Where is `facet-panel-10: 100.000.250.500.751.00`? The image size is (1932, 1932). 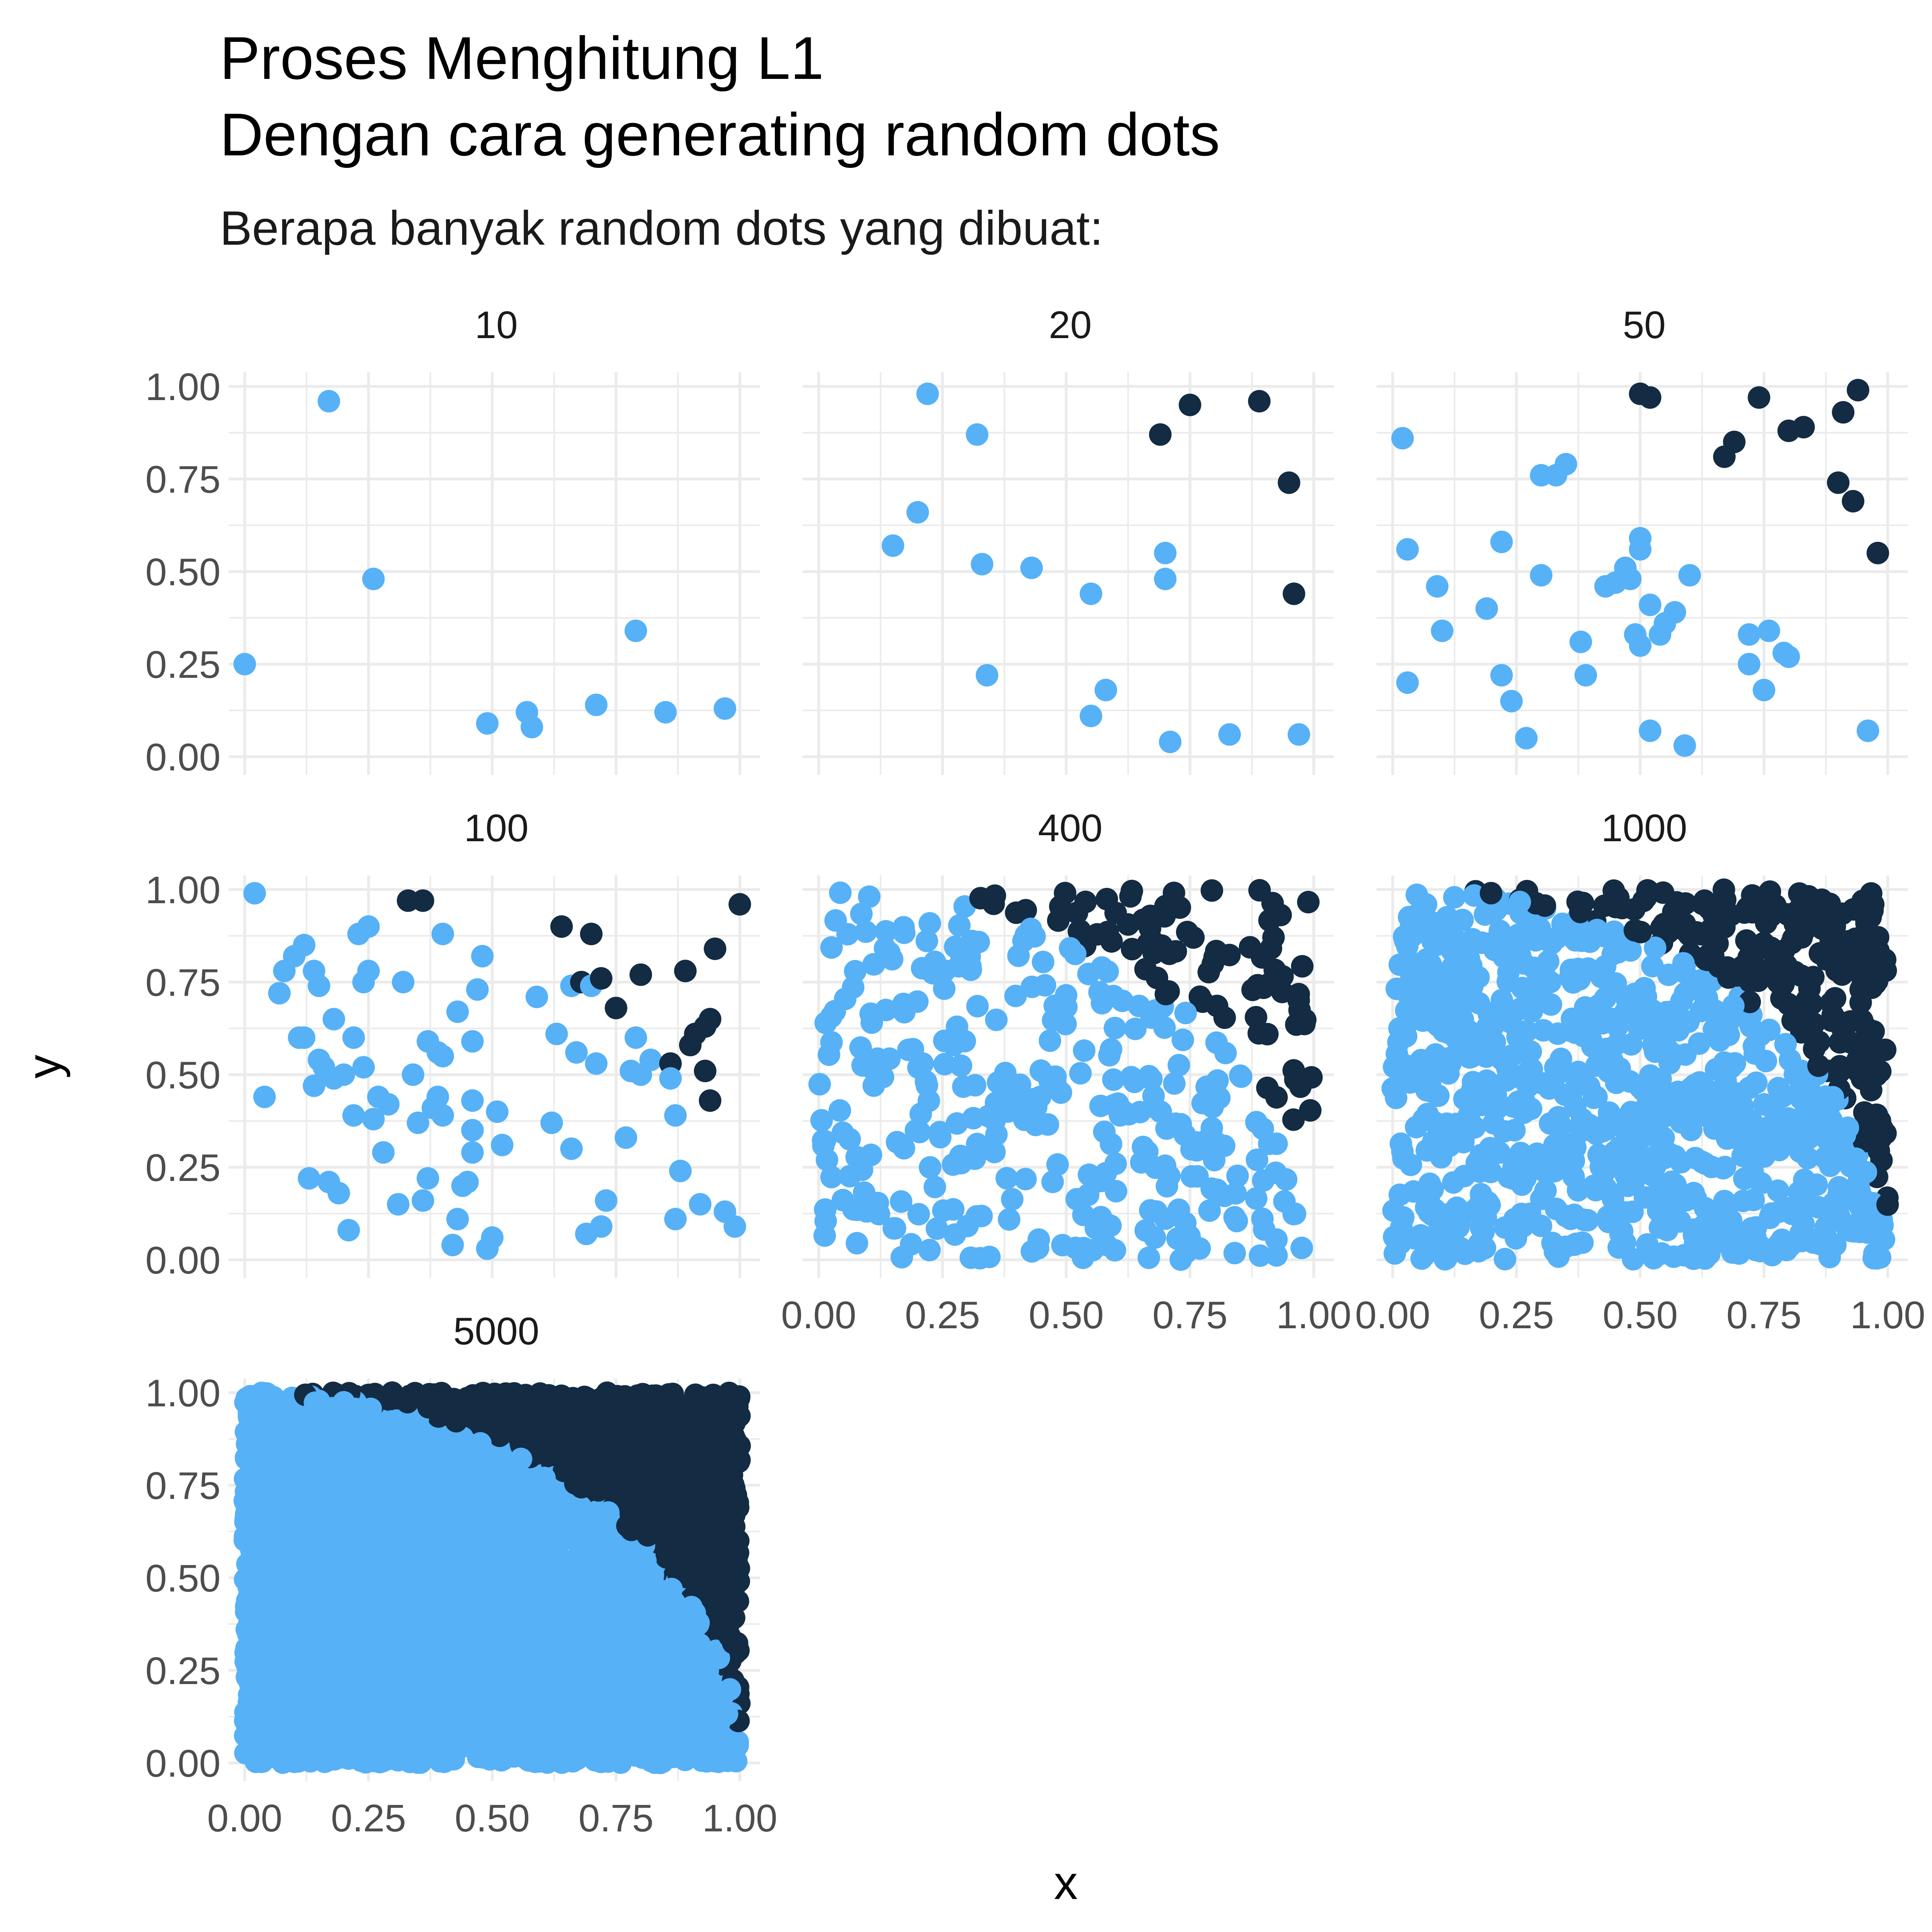
facet-panel-10: 100.000.250.500.751.00 is located at coordinates (452, 541).